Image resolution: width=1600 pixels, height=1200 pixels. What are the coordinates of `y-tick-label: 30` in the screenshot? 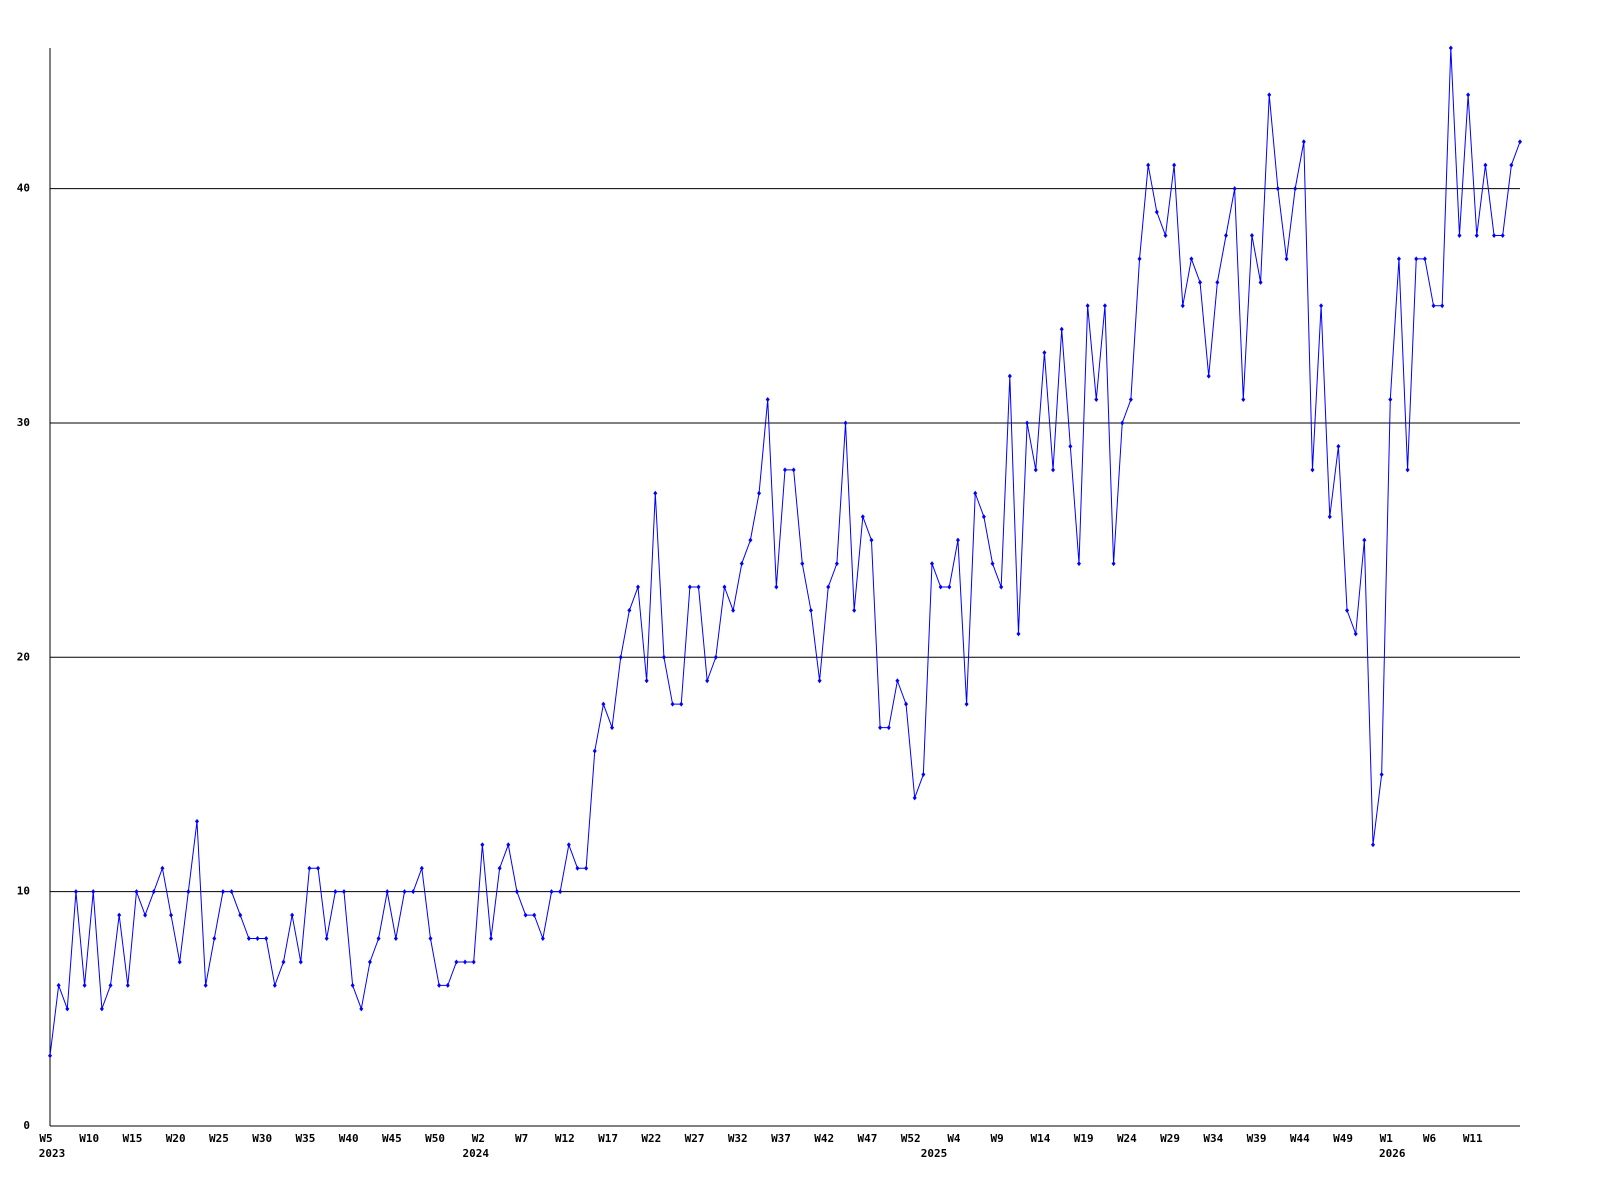 It's located at (23, 422).